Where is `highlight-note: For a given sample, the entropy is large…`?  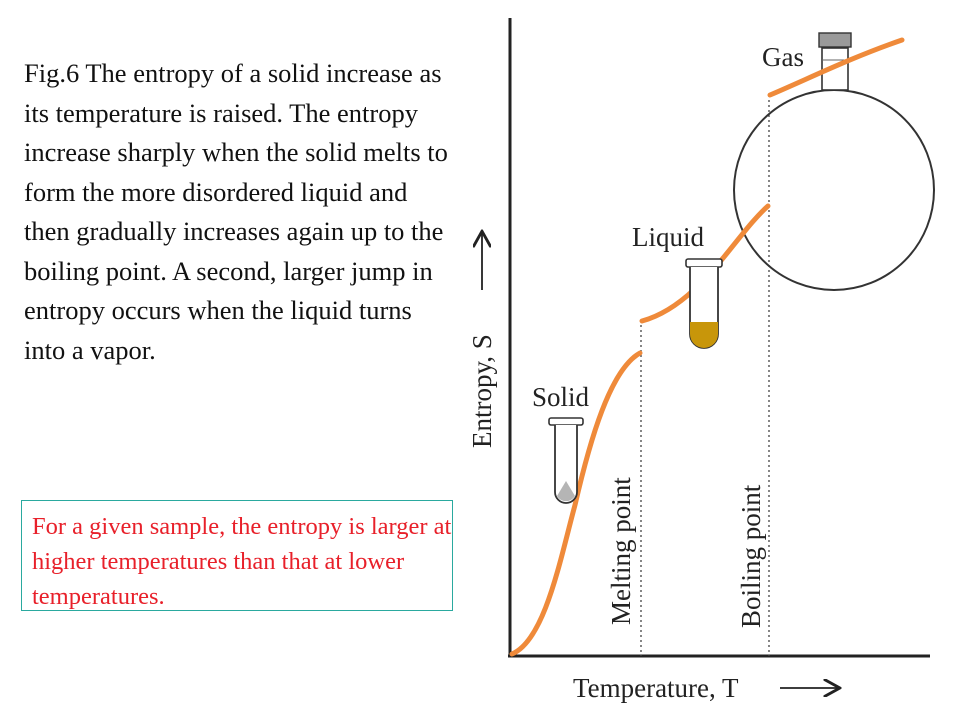 highlight-note: For a given sample, the entropy is large… is located at coordinates (237, 555).